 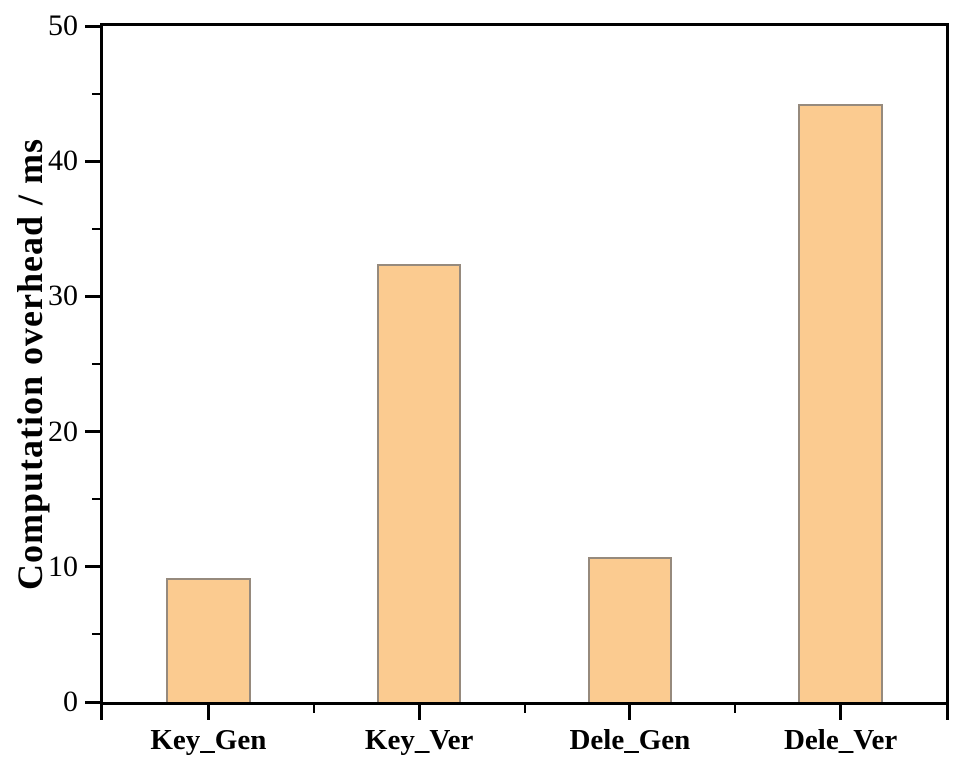 What do you see at coordinates (101, 712) in the screenshot?
I see `x-axis-edge-tick-left` at bounding box center [101, 712].